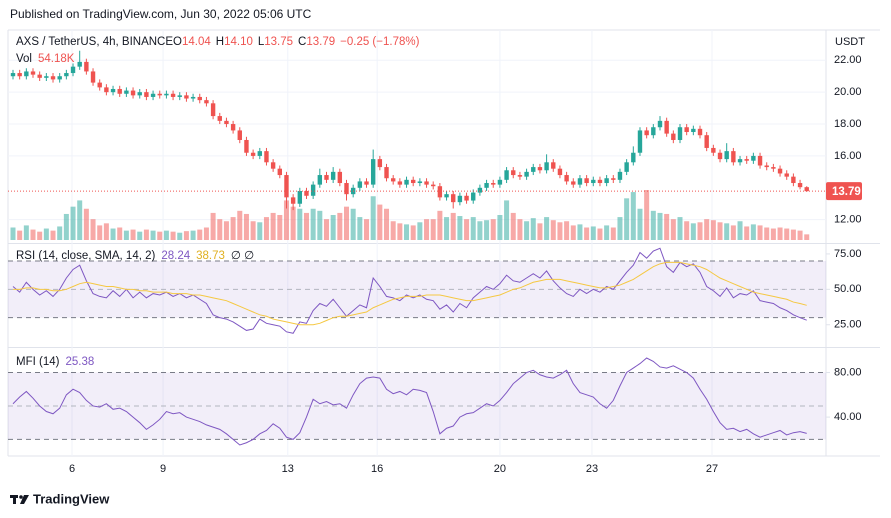 The height and width of the screenshot is (518, 891). Describe the element at coordinates (72, 469) in the screenshot. I see `x-tick-label: 6` at that location.